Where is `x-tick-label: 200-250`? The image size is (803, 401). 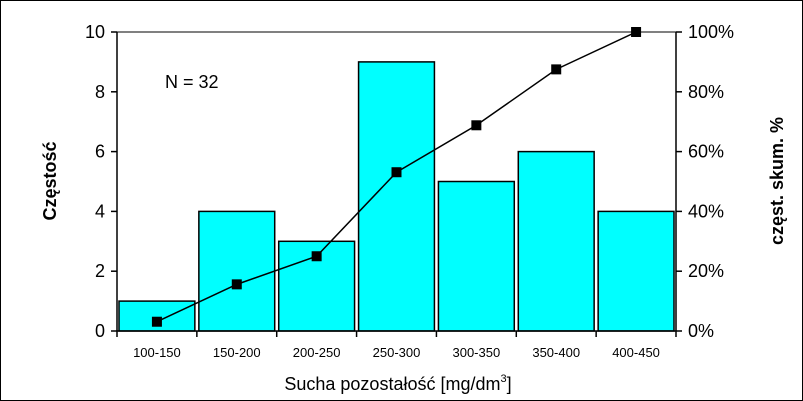
x-tick-label: 200-250 is located at coordinates (317, 352).